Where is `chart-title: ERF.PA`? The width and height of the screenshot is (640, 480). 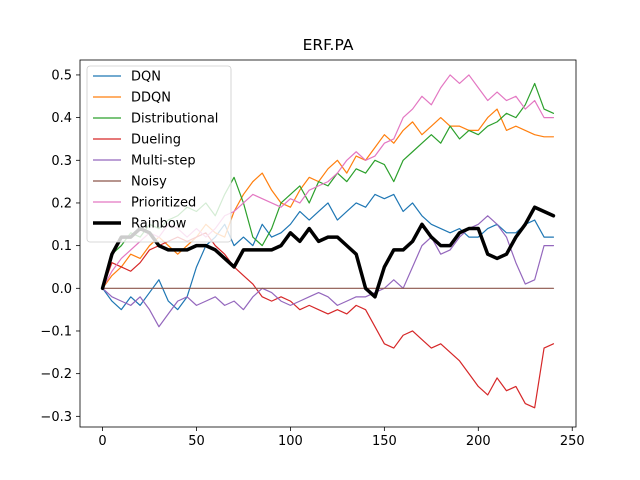 chart-title: ERF.PA is located at coordinates (328, 45).